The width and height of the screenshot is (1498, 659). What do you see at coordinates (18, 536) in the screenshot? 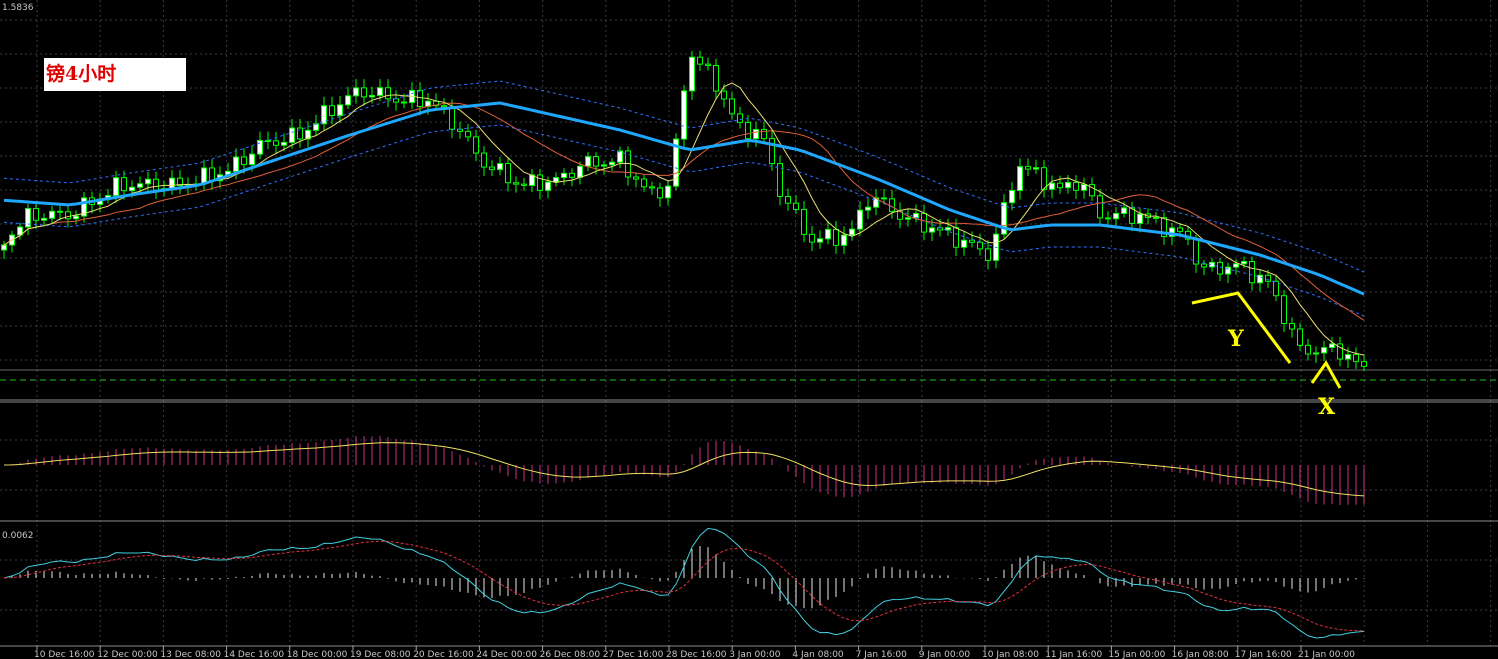
I see `indicator-label: 0.0062` at bounding box center [18, 536].